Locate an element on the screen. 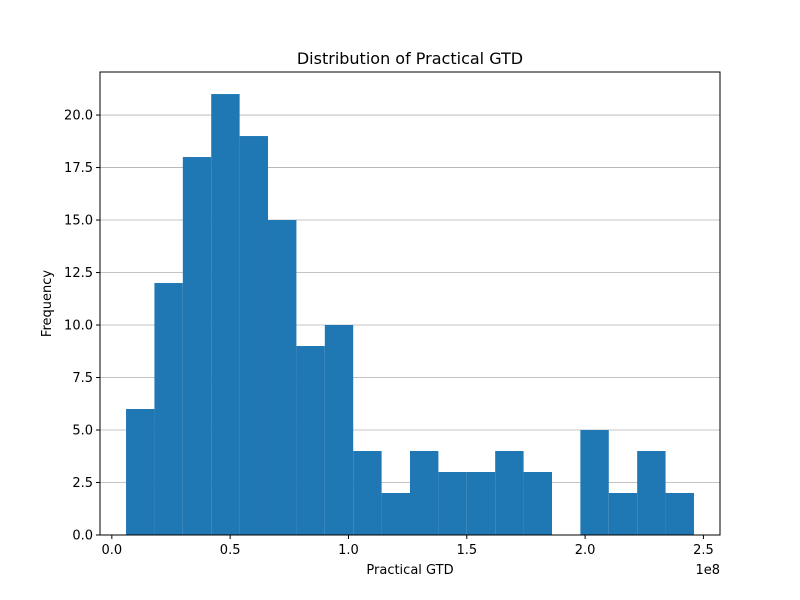 This screenshot has width=800, height=600. x-axis-label: Practical GTD is located at coordinates (409, 570).